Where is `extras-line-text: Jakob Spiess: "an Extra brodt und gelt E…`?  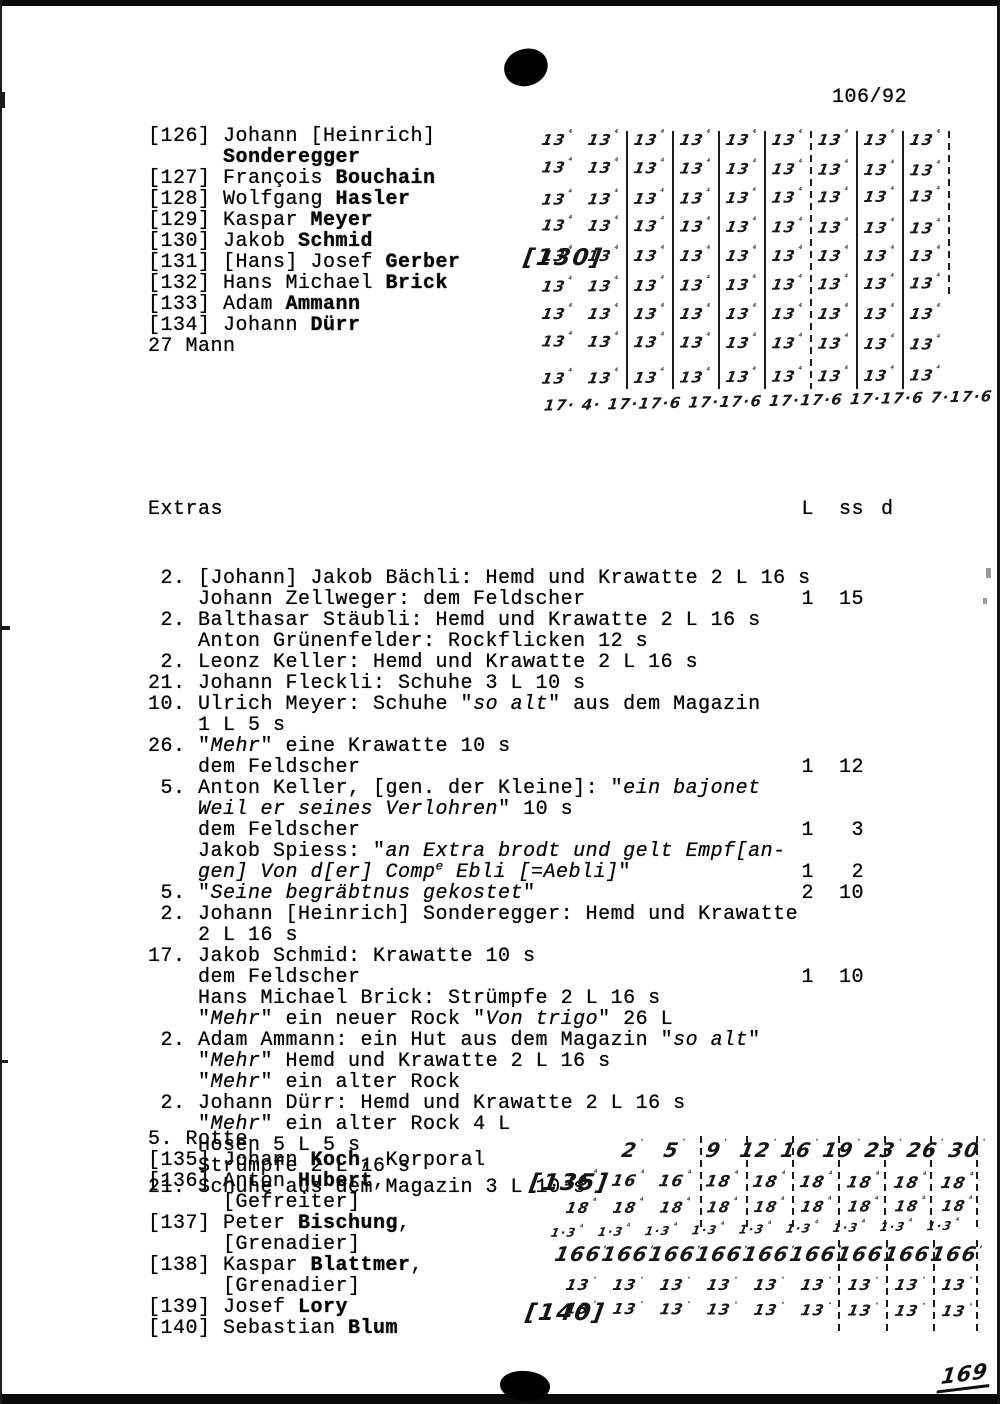 extras-line-text: Jakob Spiess: "an Extra brodt und gelt E… is located at coordinates (467, 851).